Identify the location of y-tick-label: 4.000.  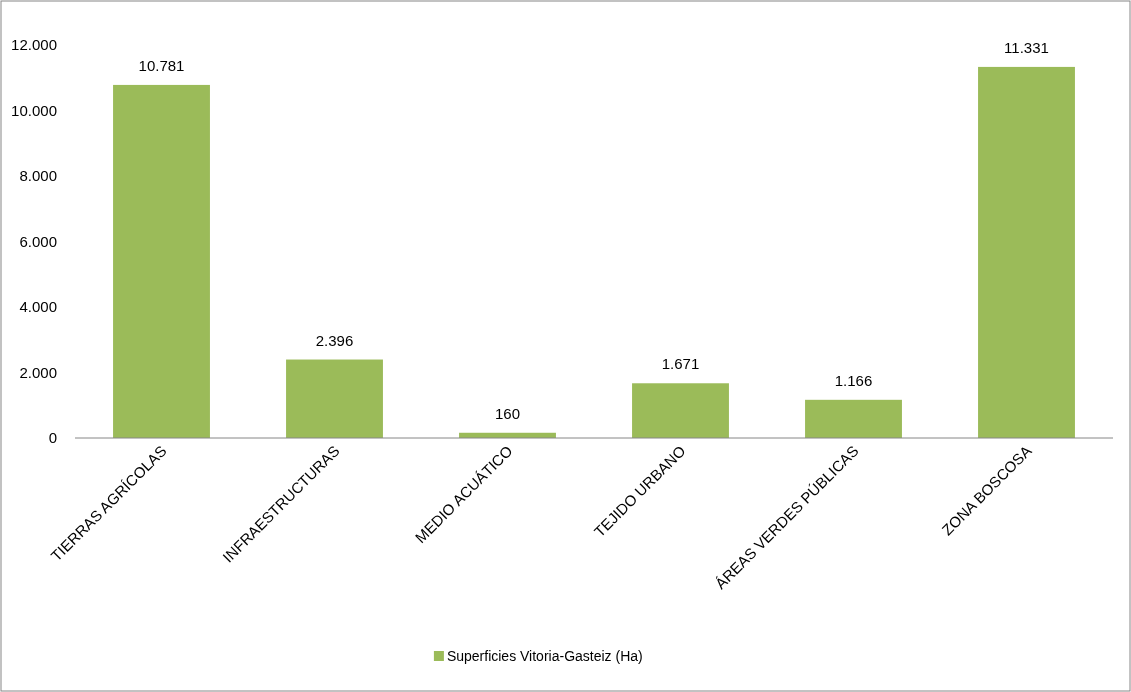
(38, 307).